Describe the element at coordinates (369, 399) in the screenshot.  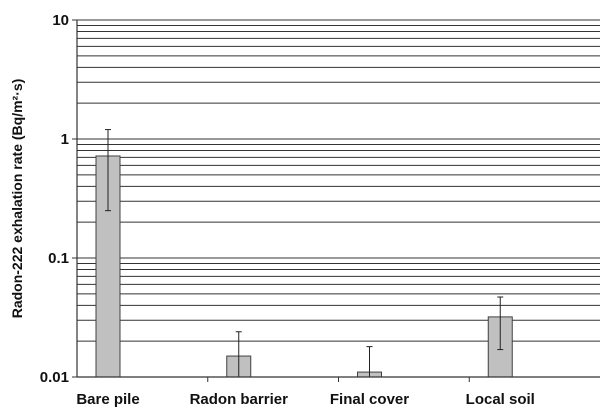
I see `x-tick-label: Final cover` at that location.